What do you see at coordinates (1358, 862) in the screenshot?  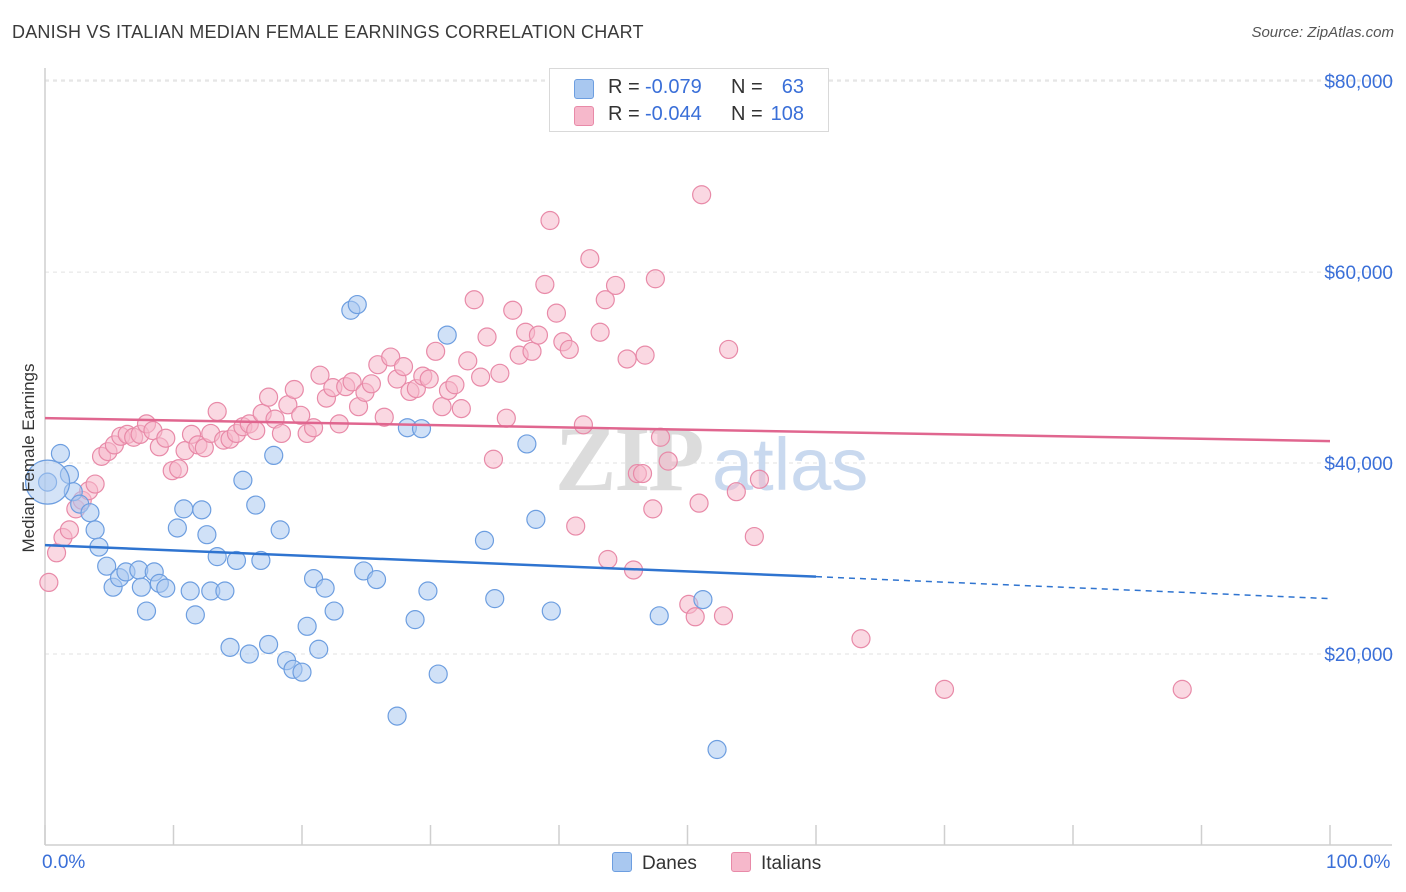 I see `x-tick-label-max: 100.0%` at bounding box center [1358, 862].